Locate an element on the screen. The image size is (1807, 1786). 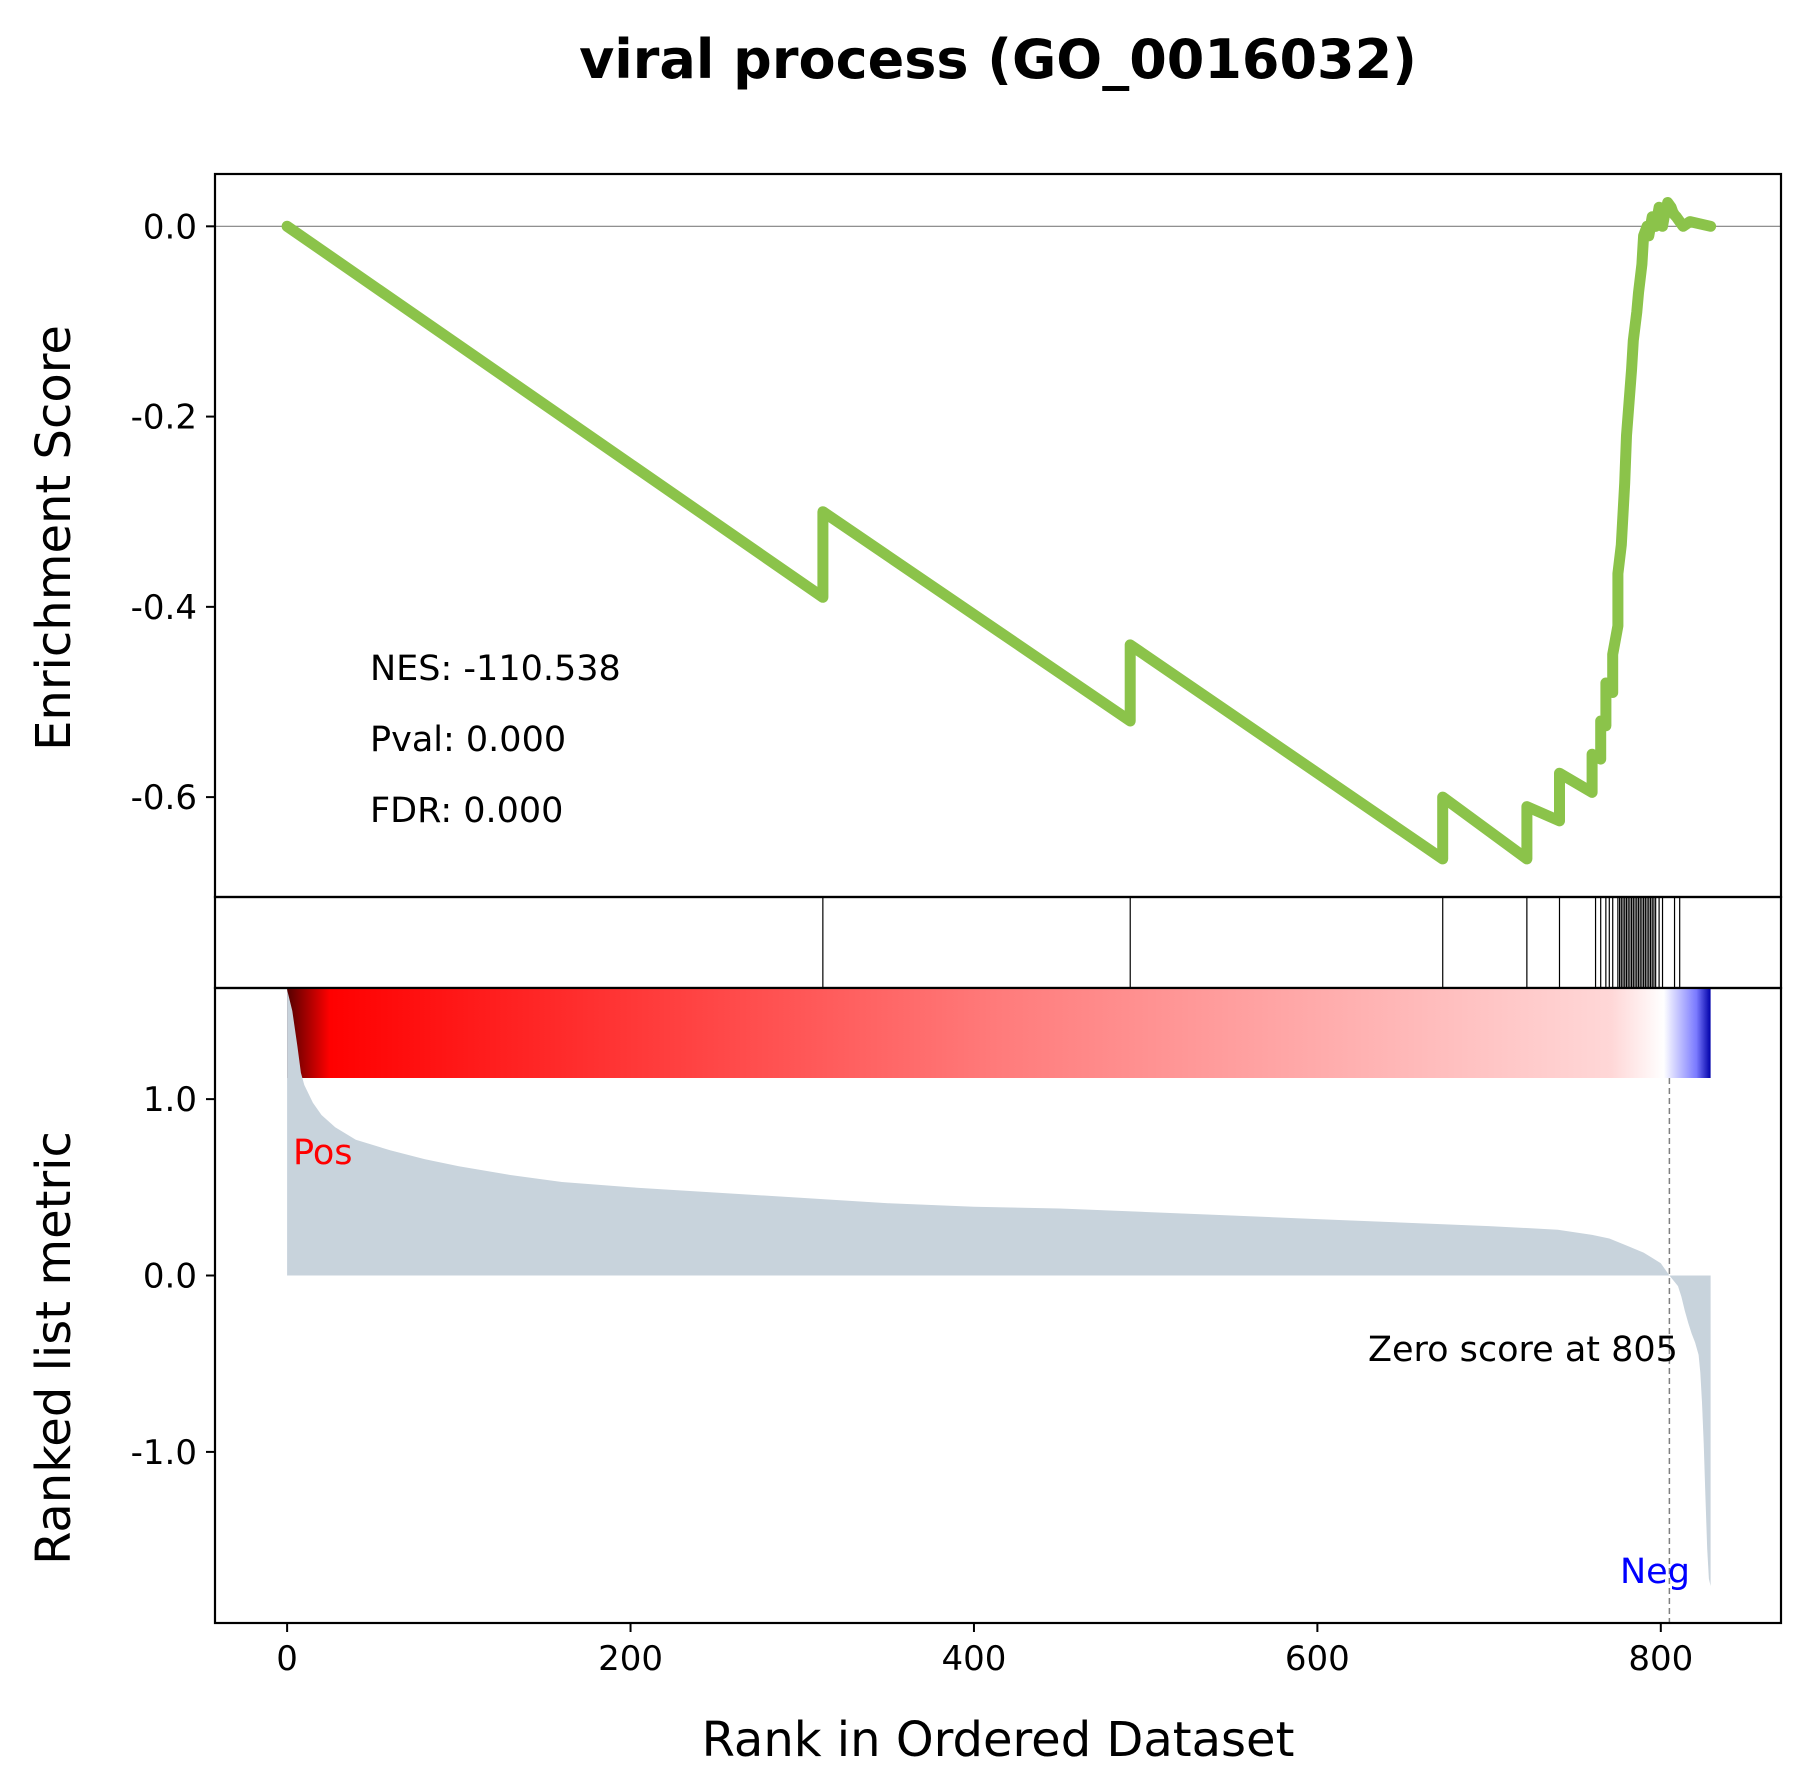
hits-panel-frame is located at coordinates (998, 942).